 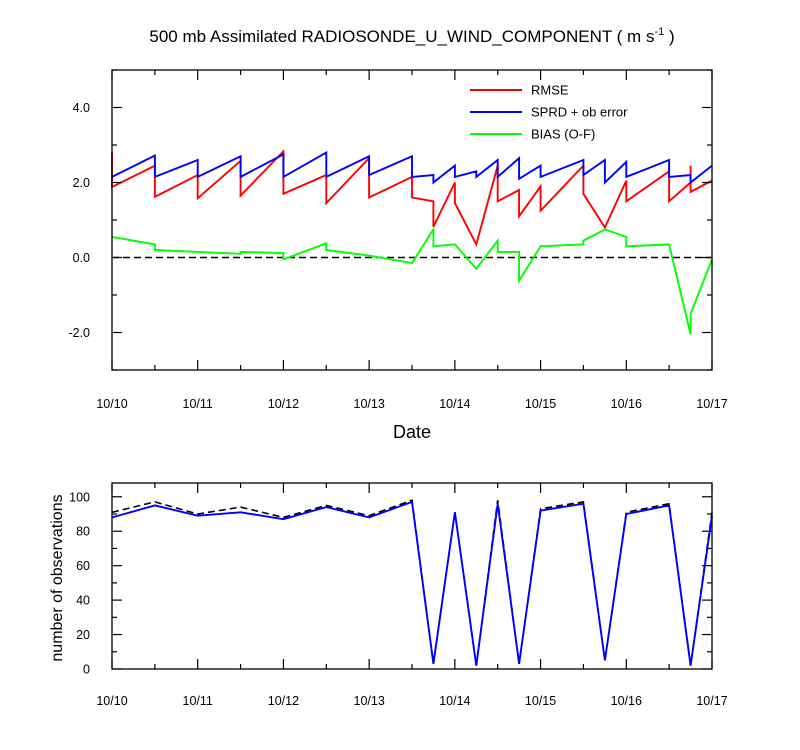 What do you see at coordinates (454, 404) in the screenshot?
I see `top-x-tick-label: 10/14` at bounding box center [454, 404].